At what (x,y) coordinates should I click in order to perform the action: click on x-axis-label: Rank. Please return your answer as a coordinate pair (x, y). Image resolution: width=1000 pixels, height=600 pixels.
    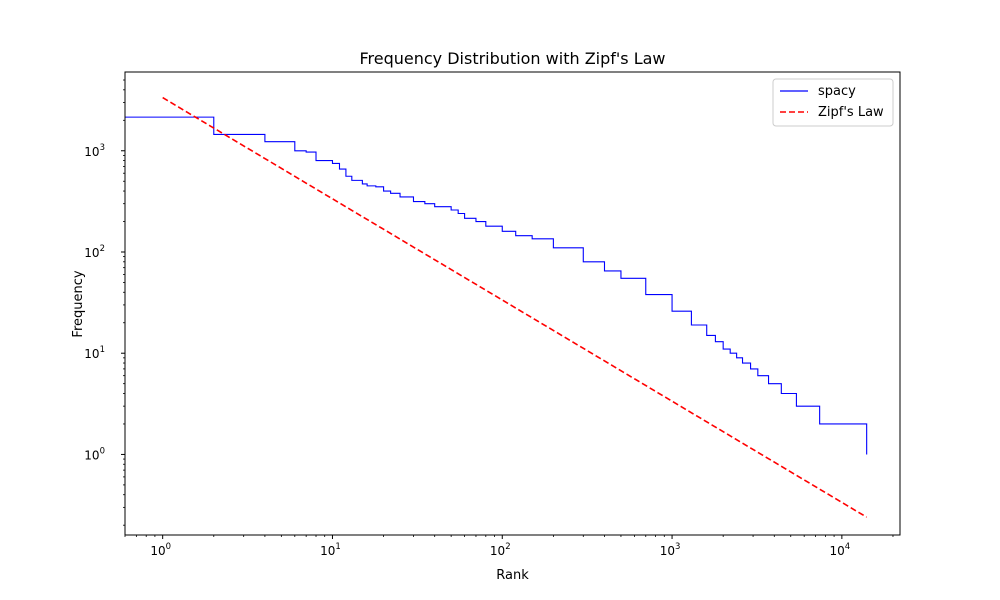
    Looking at the image, I should click on (512, 575).